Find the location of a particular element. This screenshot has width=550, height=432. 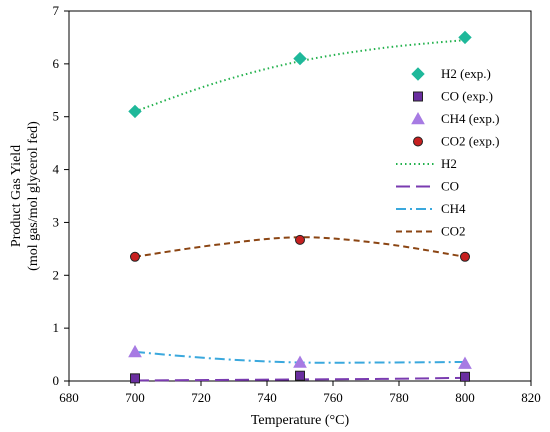

y-tick-label: 7 is located at coordinates (56, 10).